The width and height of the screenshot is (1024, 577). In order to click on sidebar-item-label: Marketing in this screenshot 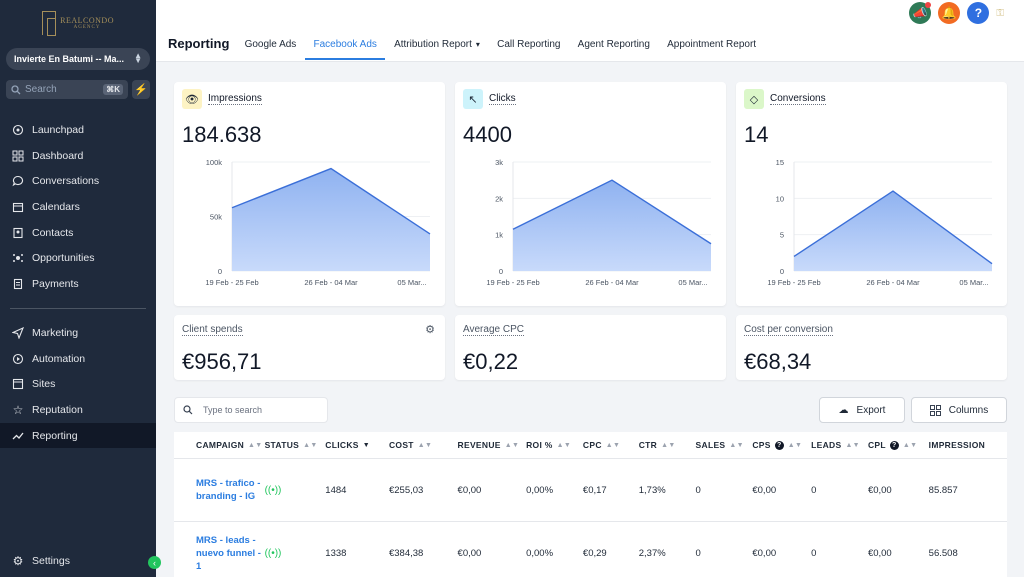, I will do `click(55, 332)`.